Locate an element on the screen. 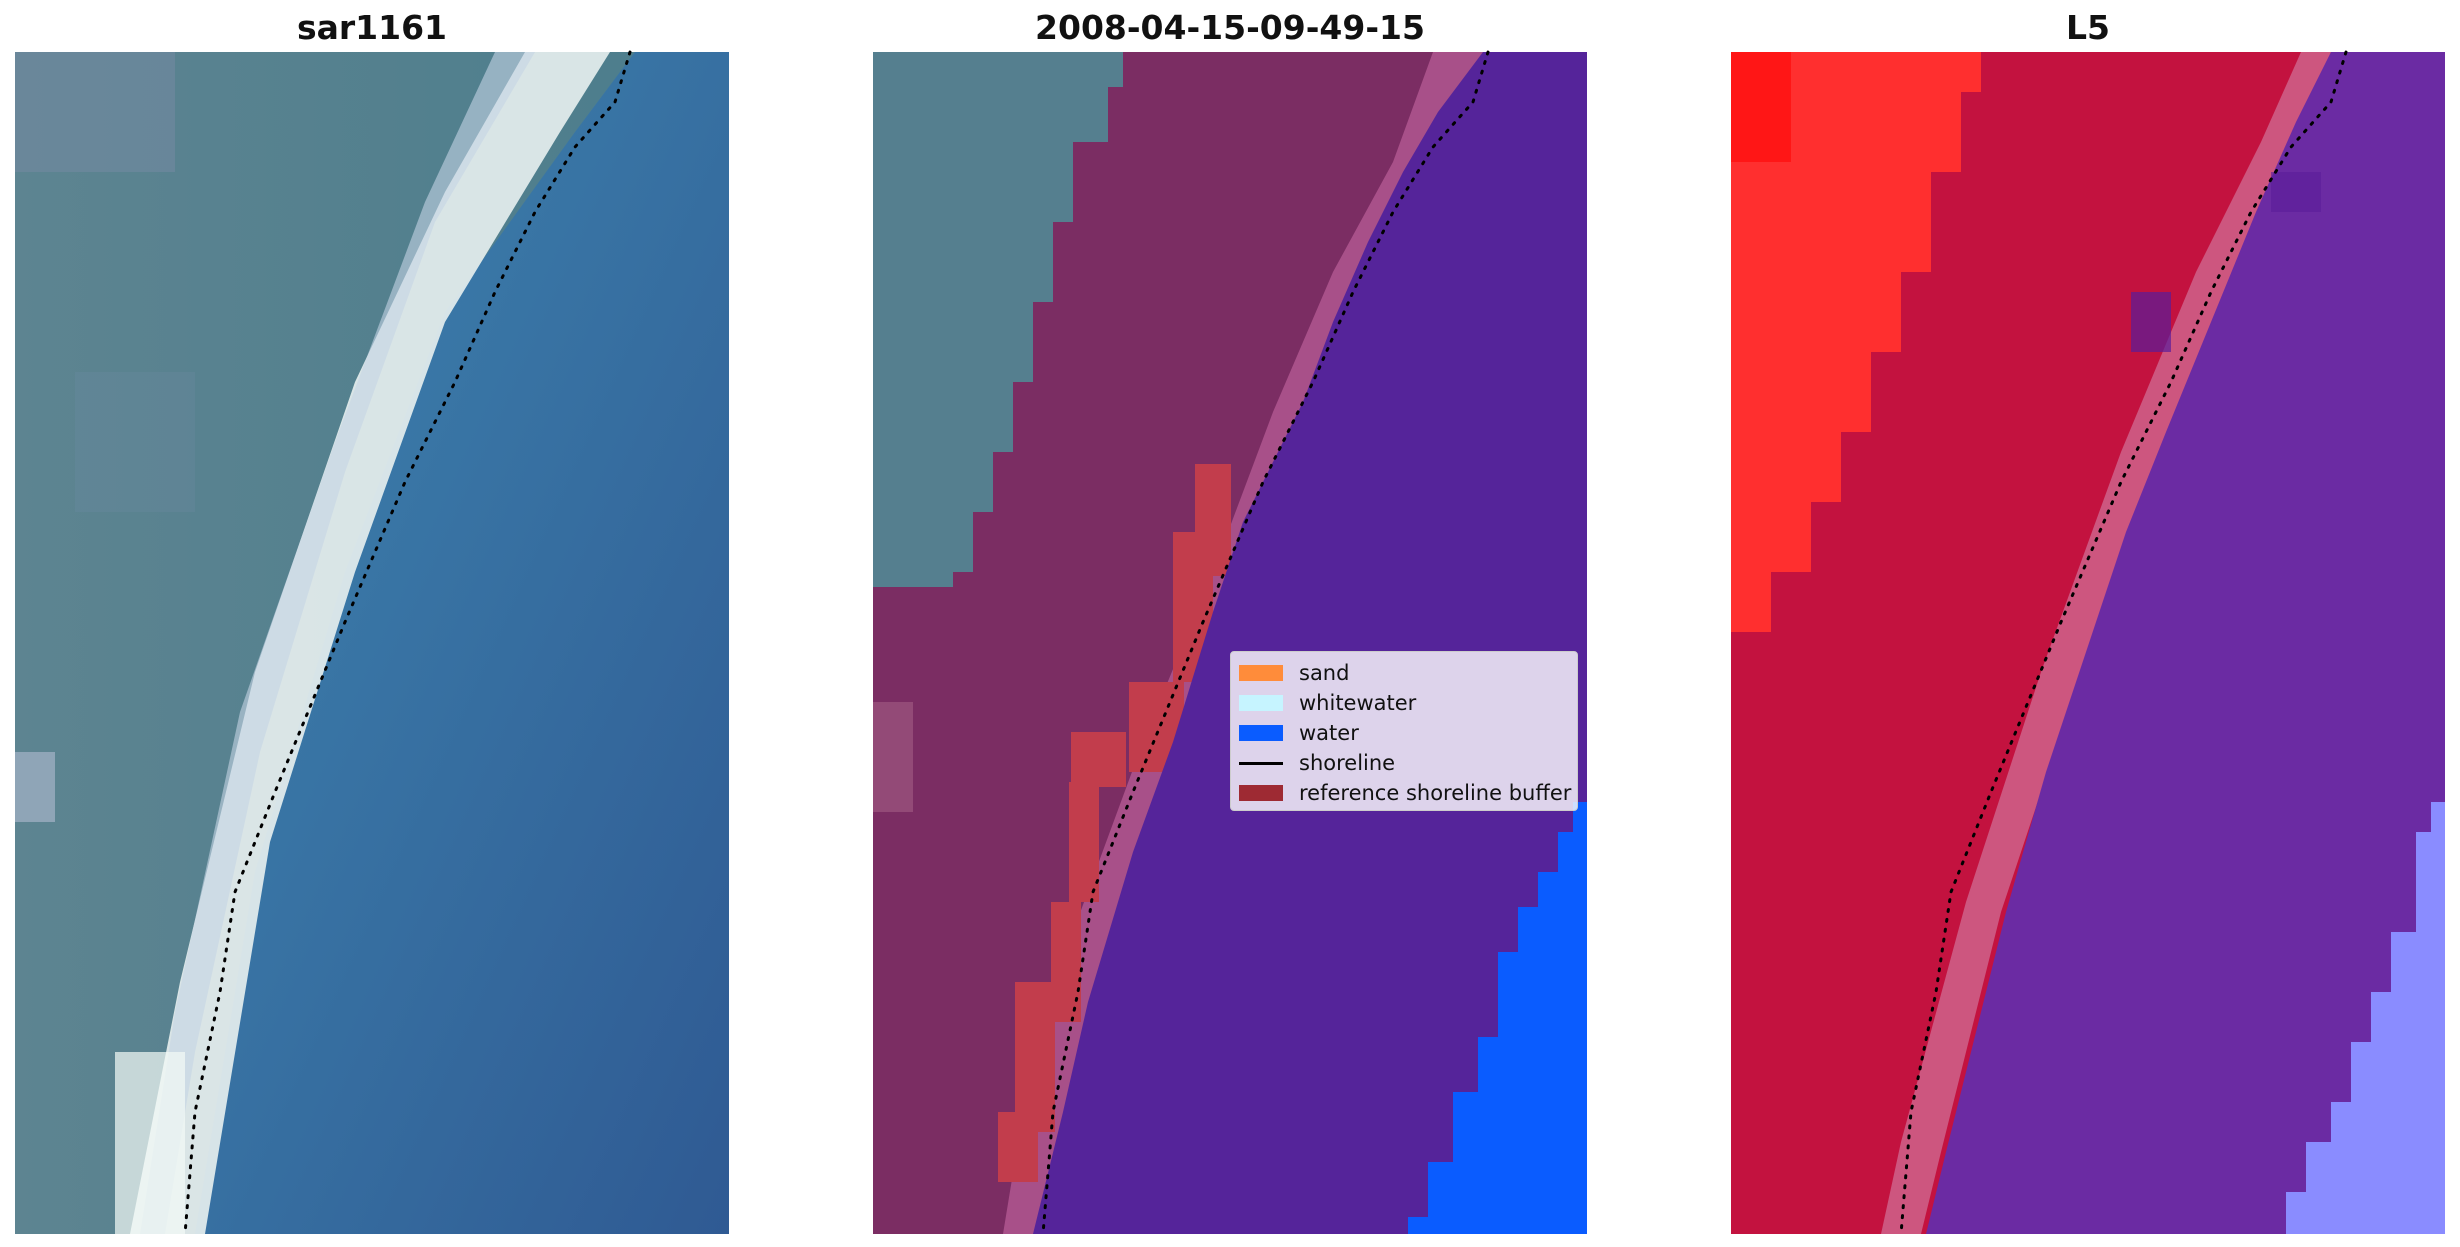 Image resolution: width=2460 pixels, height=1247 pixels. panel-title-rgb: sar1161 is located at coordinates (372, 27).